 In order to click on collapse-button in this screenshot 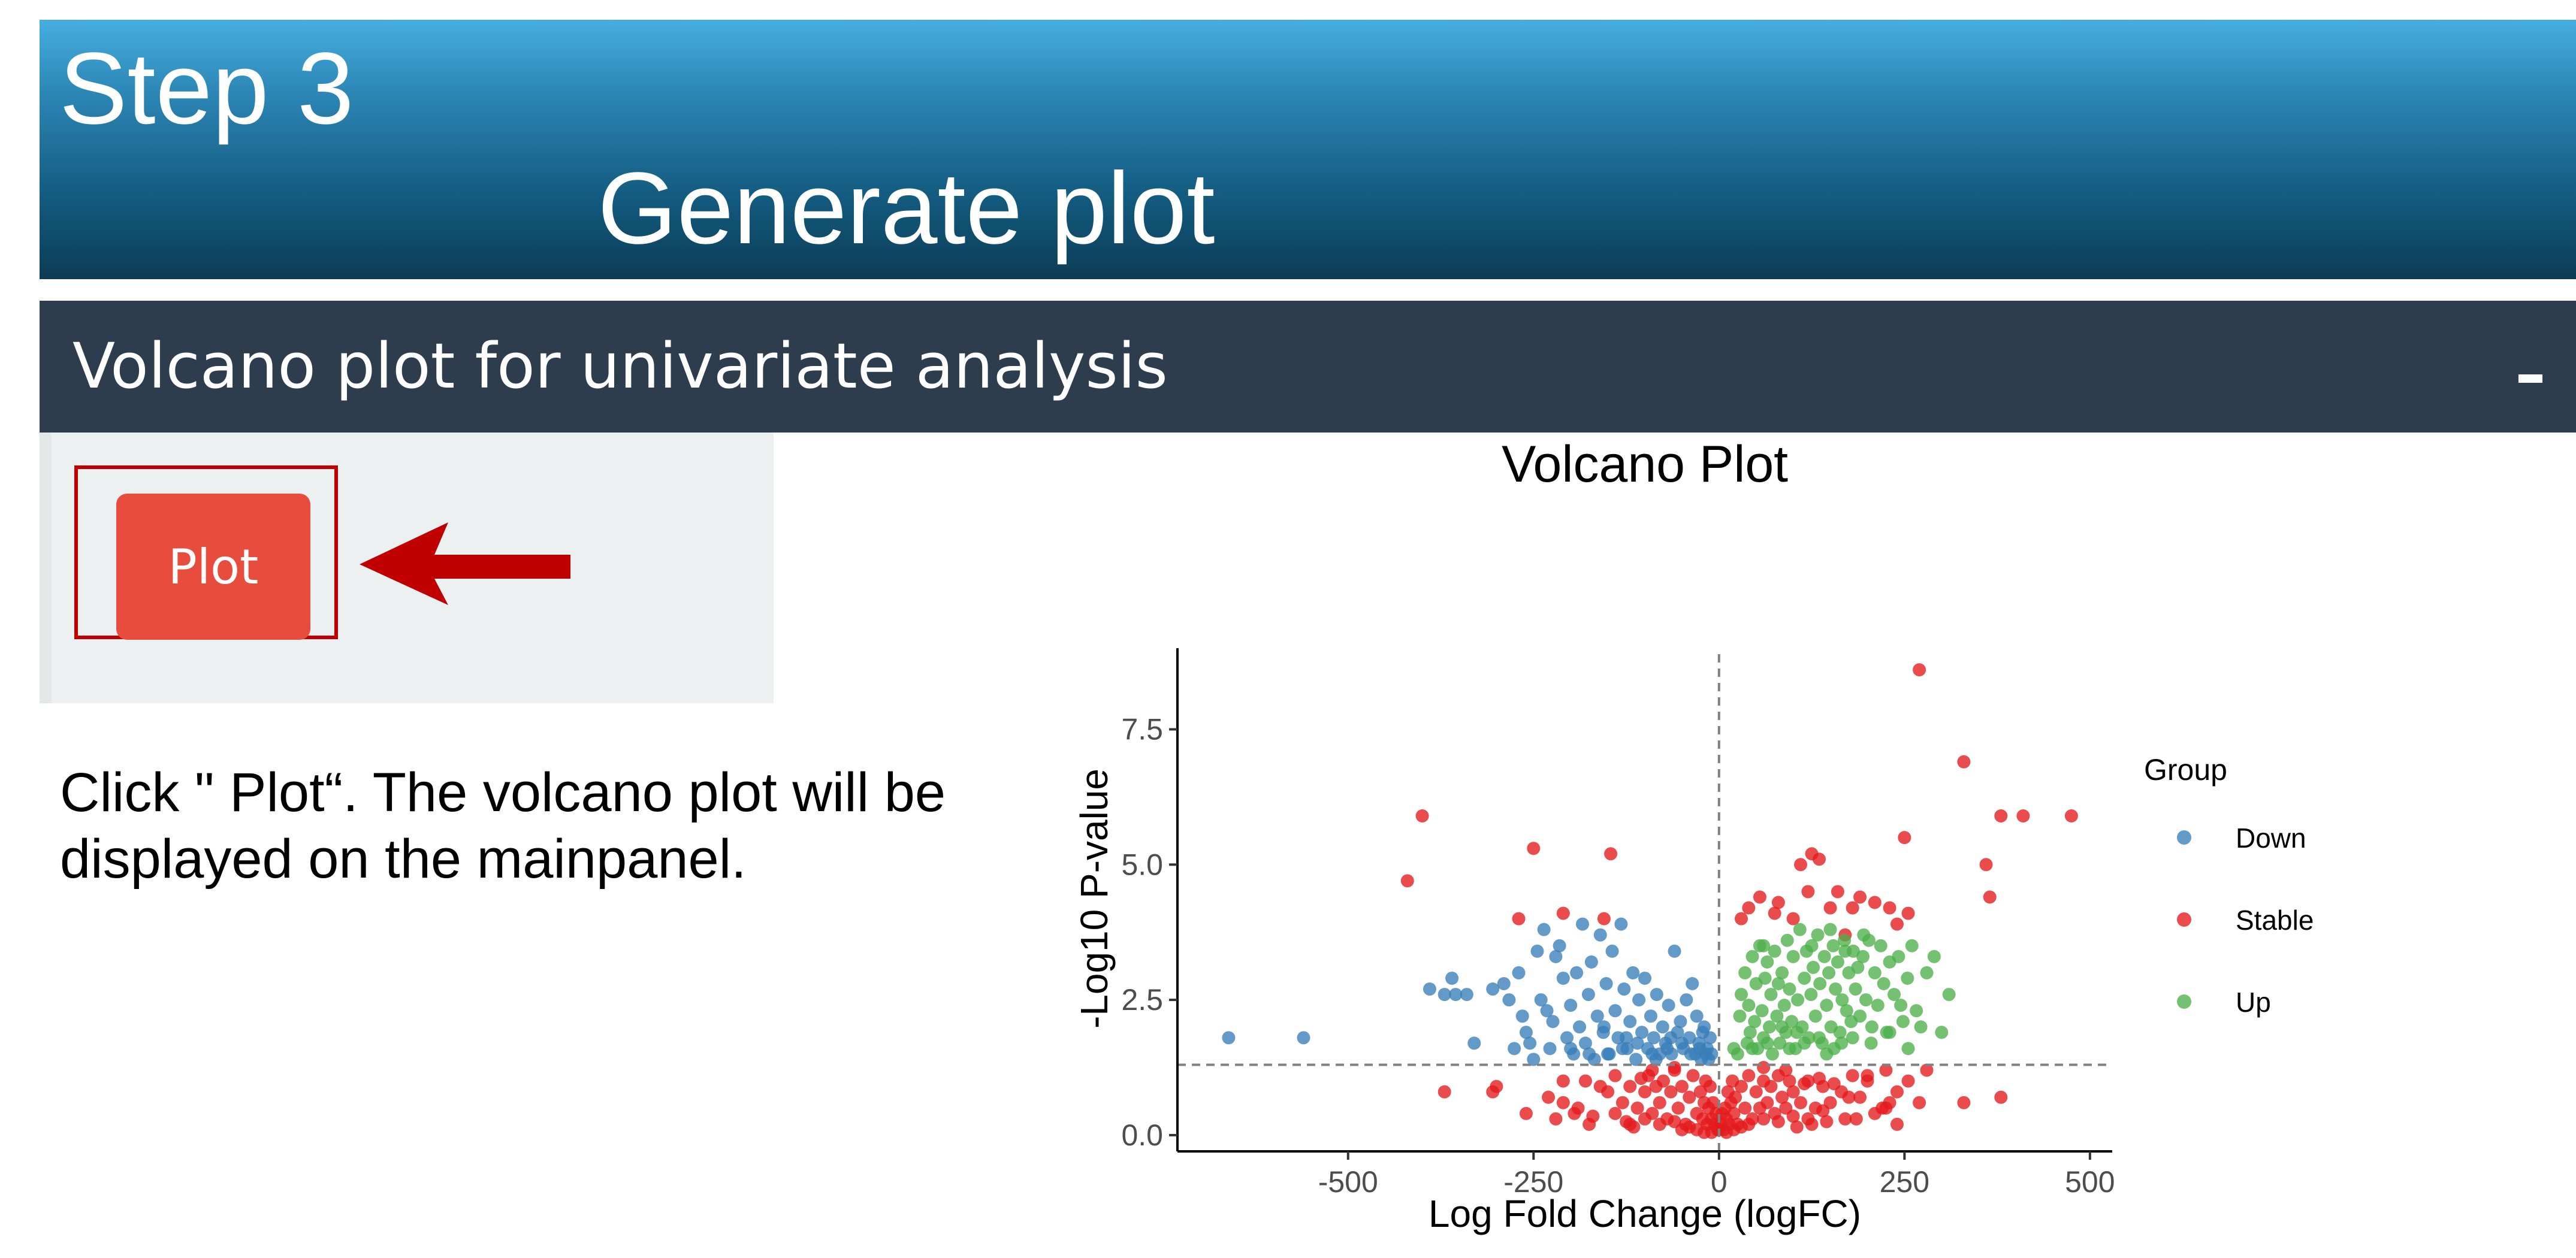, I will do `click(2530, 367)`.